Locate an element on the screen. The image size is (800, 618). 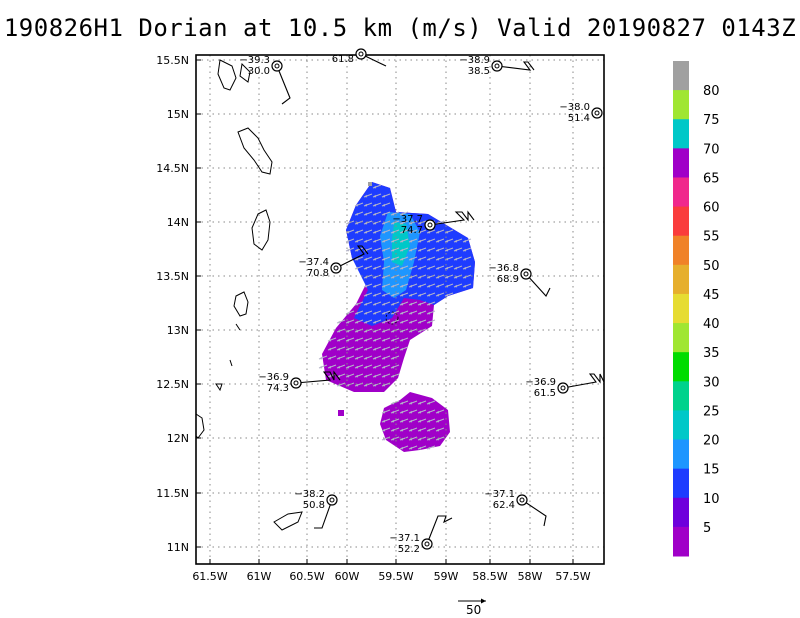
coastline is located at coordinates (249, 295).